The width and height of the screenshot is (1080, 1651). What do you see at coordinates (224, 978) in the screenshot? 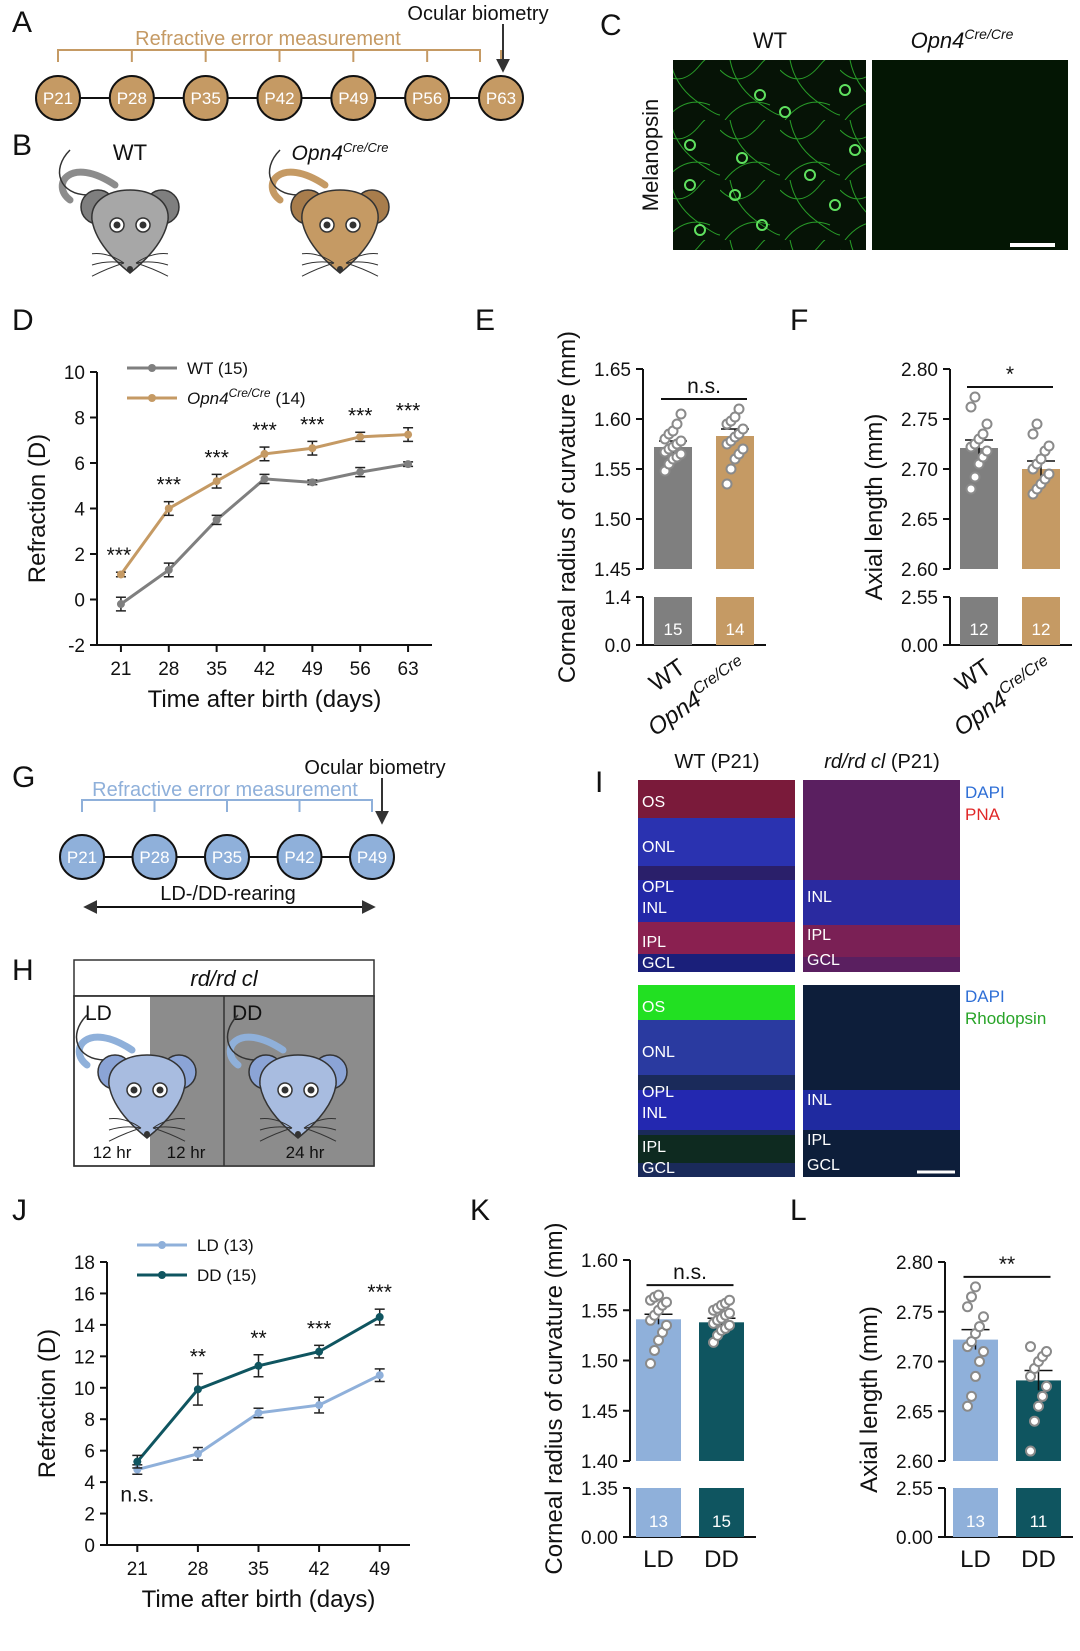
I see `rearing-title: rd/rd cl` at bounding box center [224, 978].